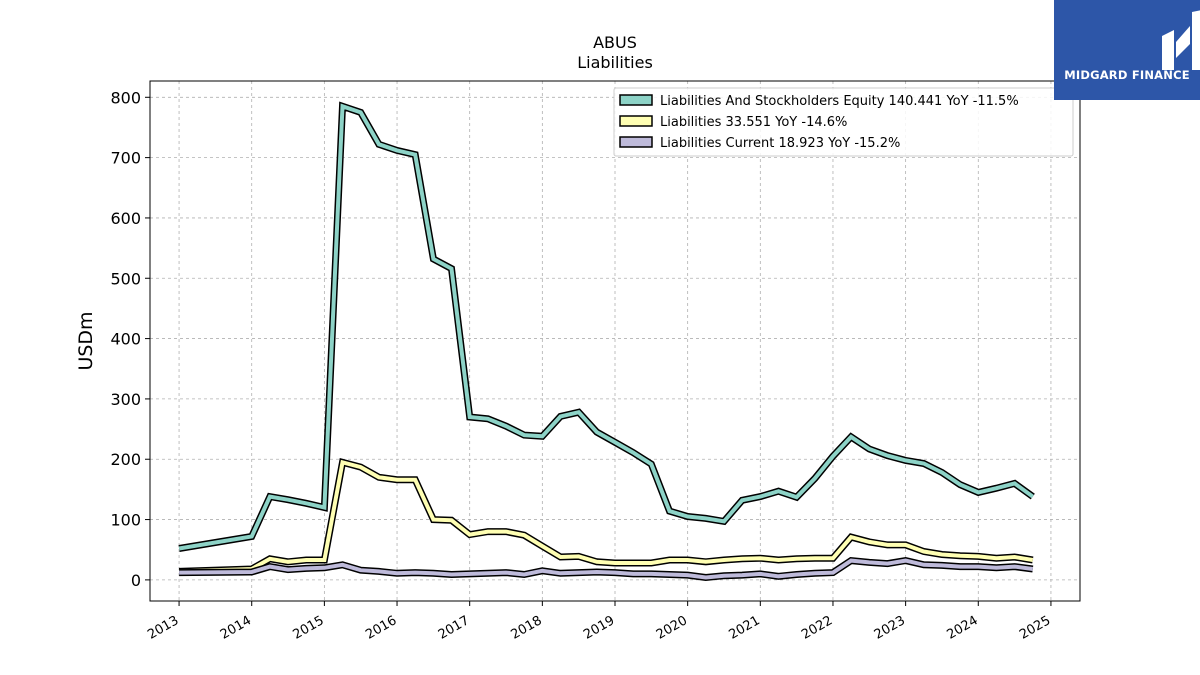 The width and height of the screenshot is (1200, 675). I want to click on brand-logo: MIDGARD FINANCE, so click(1127, 50).